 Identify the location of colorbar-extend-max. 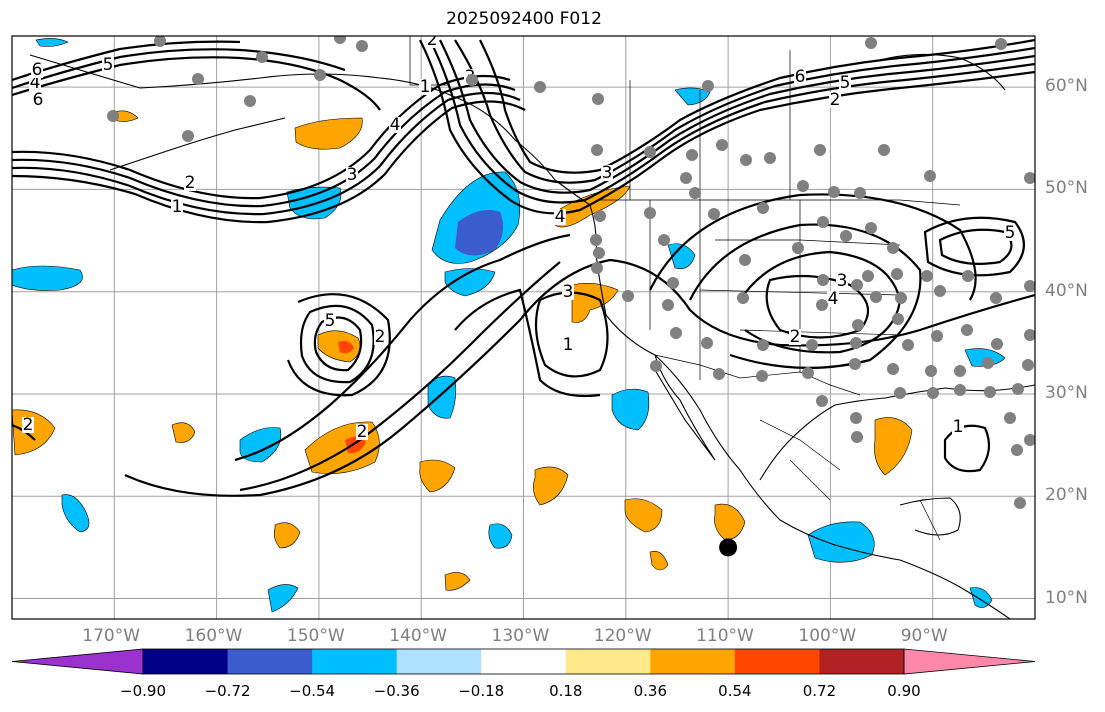
(969, 661).